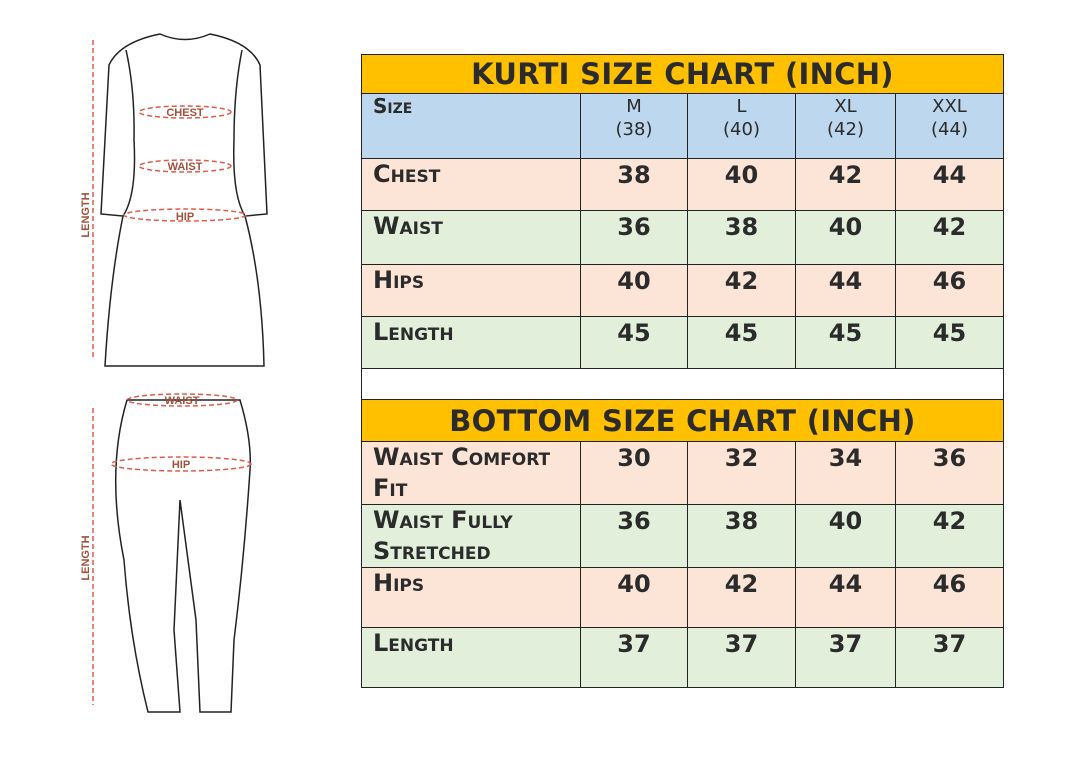  I want to click on size-m-header: M (38), so click(634, 126).